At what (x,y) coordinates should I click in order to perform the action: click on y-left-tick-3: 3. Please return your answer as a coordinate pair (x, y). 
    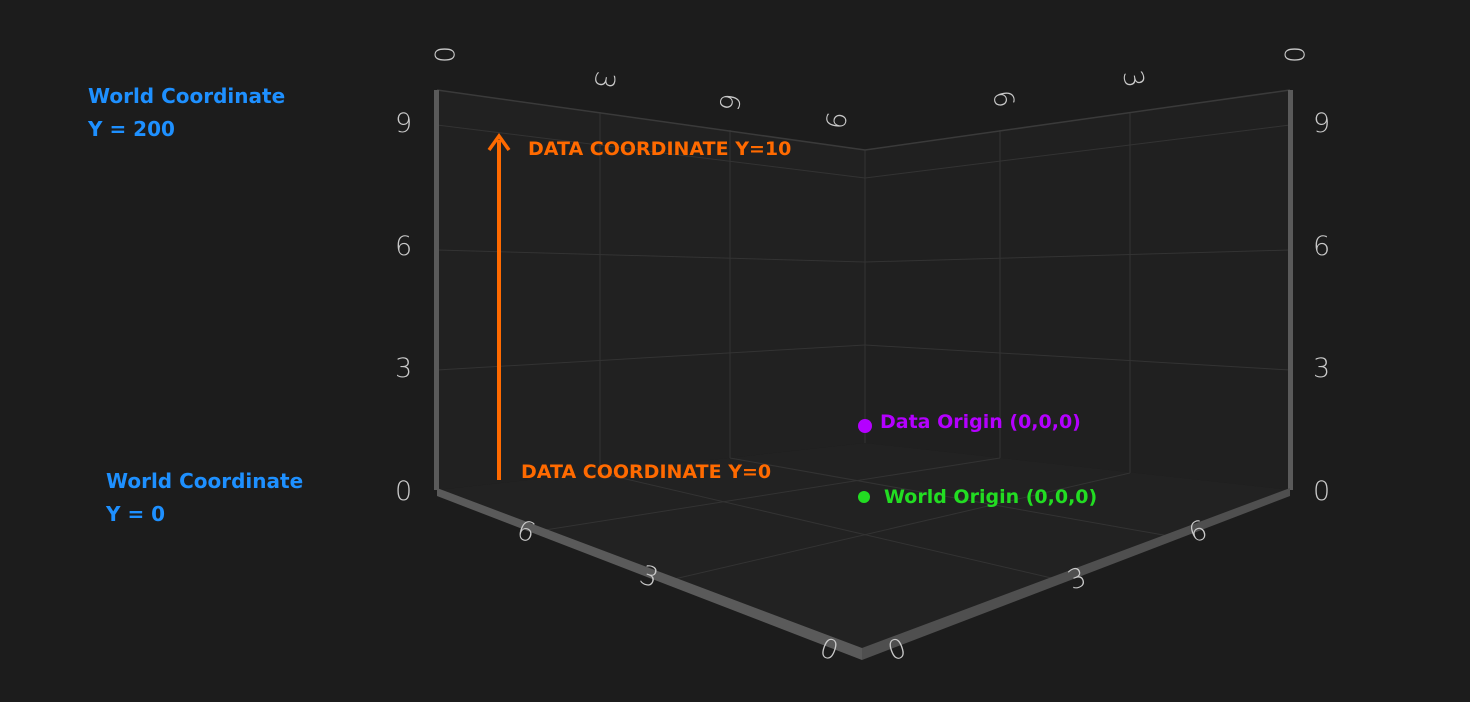
    Looking at the image, I should click on (403, 368).